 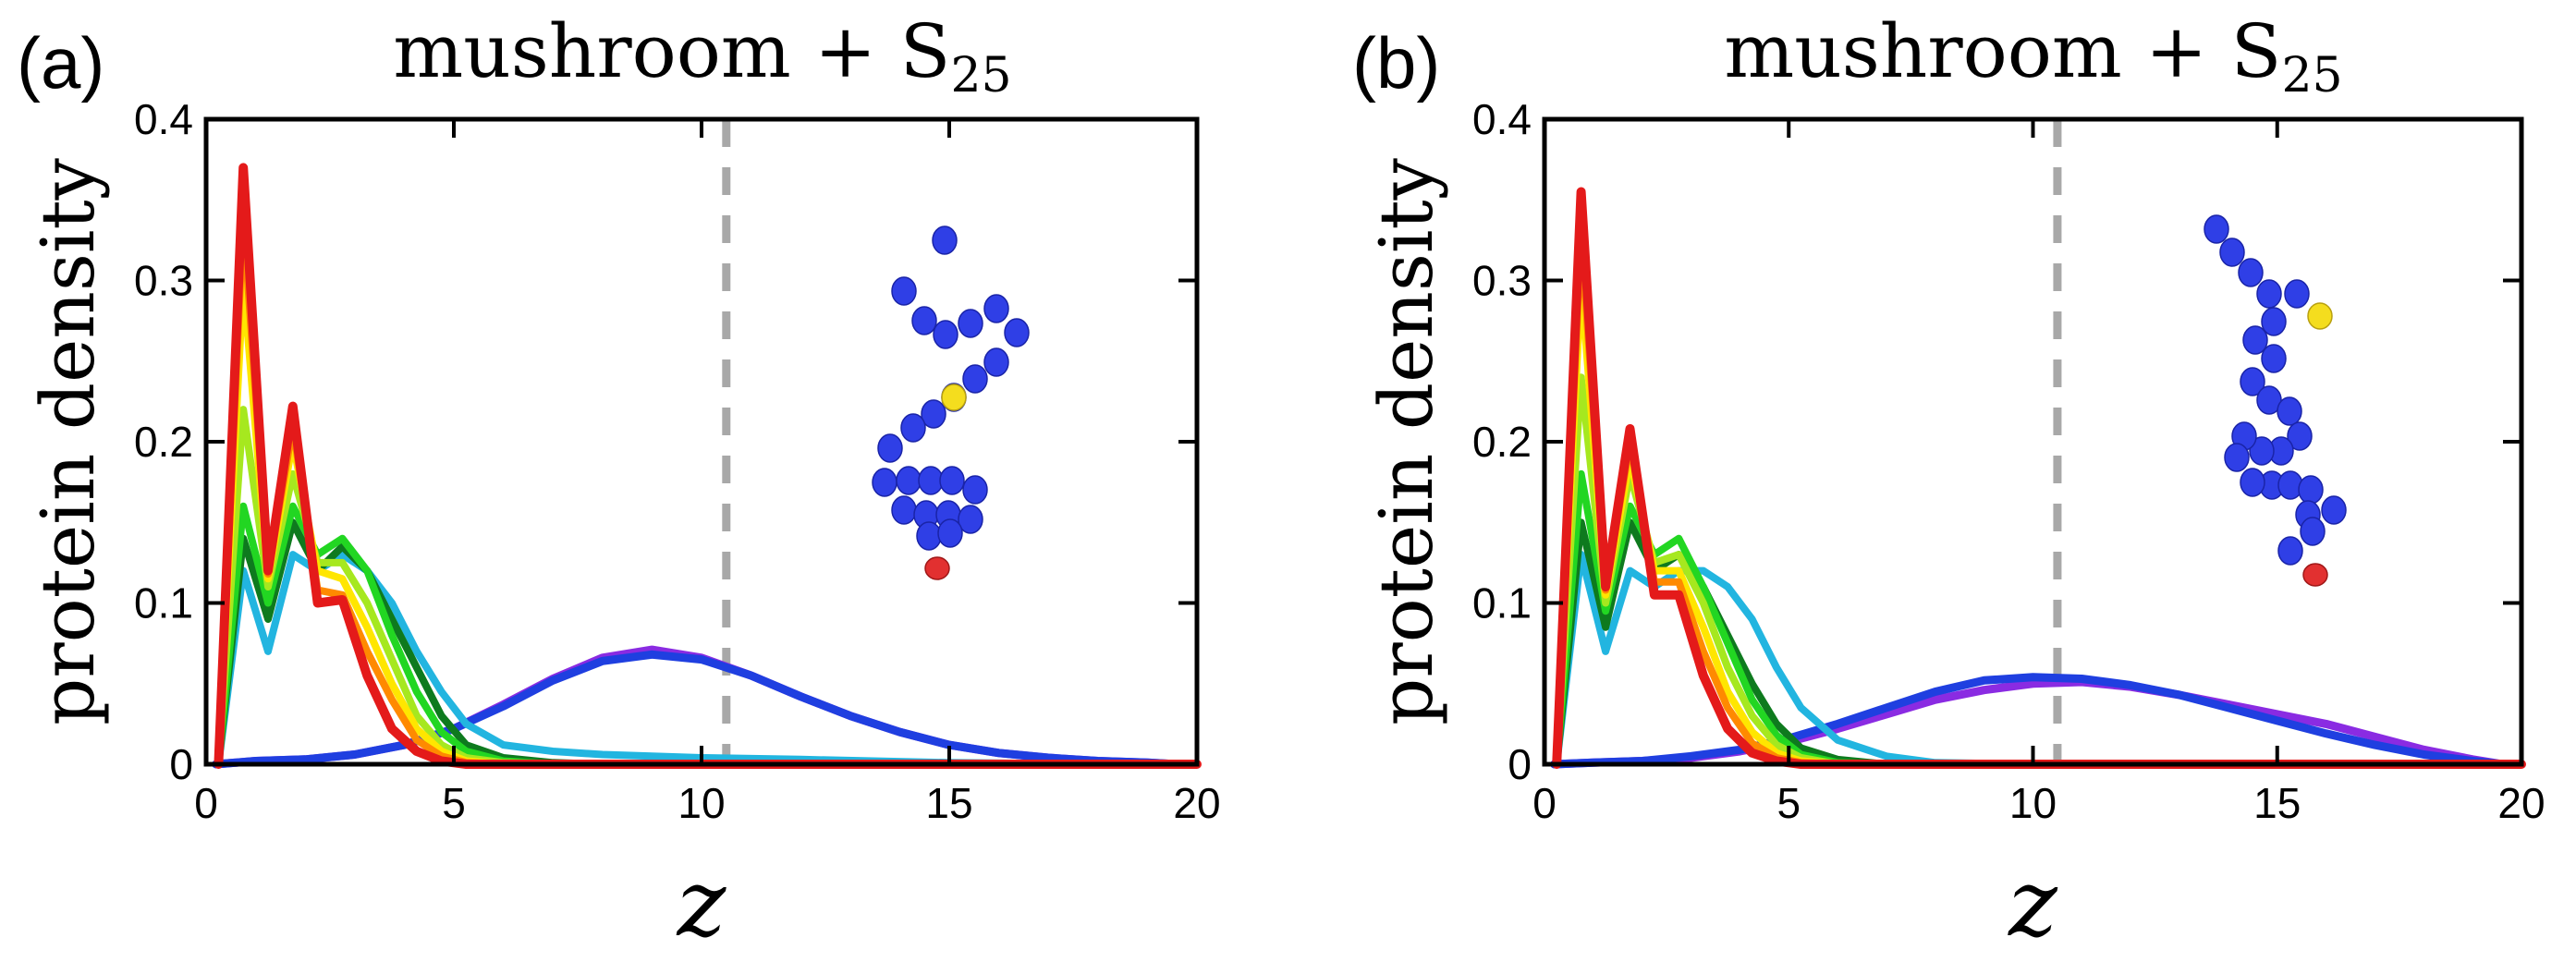 What do you see at coordinates (1396, 63) in the screenshot?
I see `panel-label: (b)` at bounding box center [1396, 63].